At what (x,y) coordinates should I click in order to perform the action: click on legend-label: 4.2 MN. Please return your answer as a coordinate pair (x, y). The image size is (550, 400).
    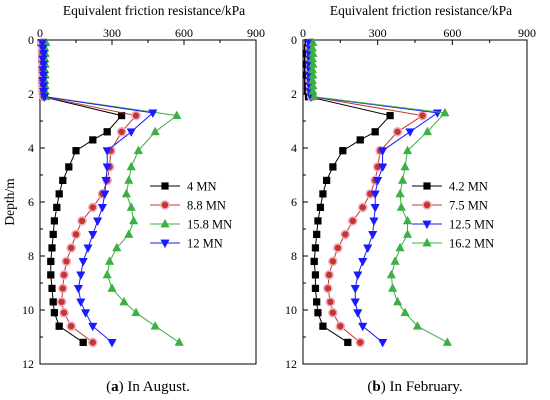
    Looking at the image, I should click on (468, 187).